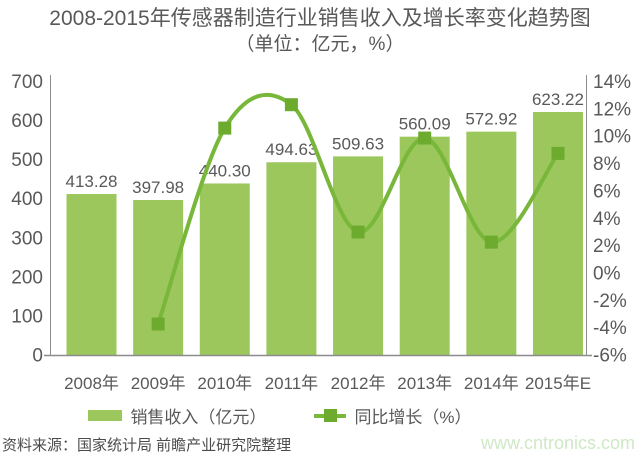 Image resolution: width=640 pixels, height=458 pixels. What do you see at coordinates (358, 383) in the screenshot?
I see `x-tick-label: 2012年` at bounding box center [358, 383].